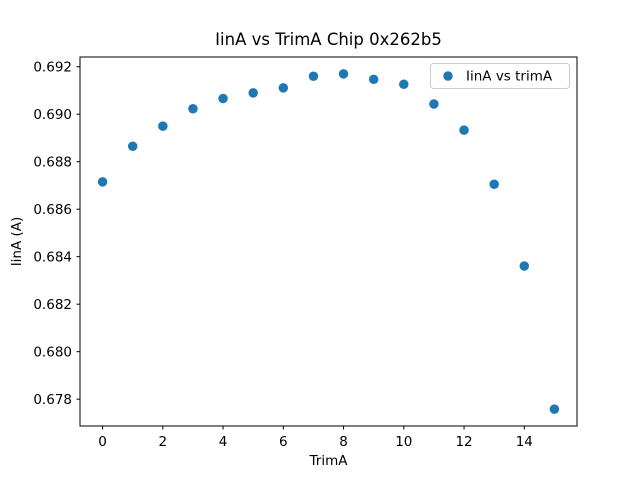  Describe the element at coordinates (329, 461) in the screenshot. I see `x-axis-label: TrimA` at that location.